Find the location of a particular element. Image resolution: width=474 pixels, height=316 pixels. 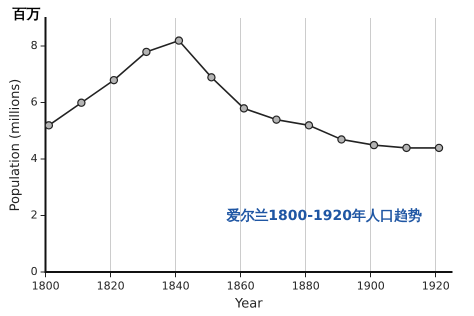

y-tick-label: 6 is located at coordinates (34, 102).